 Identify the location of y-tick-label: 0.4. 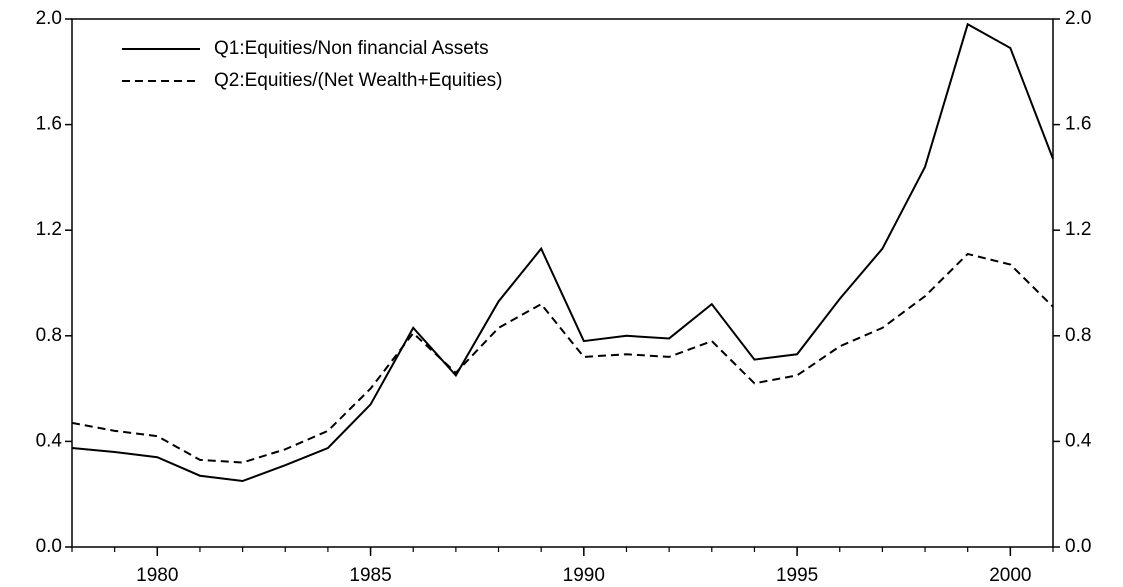
(49, 440).